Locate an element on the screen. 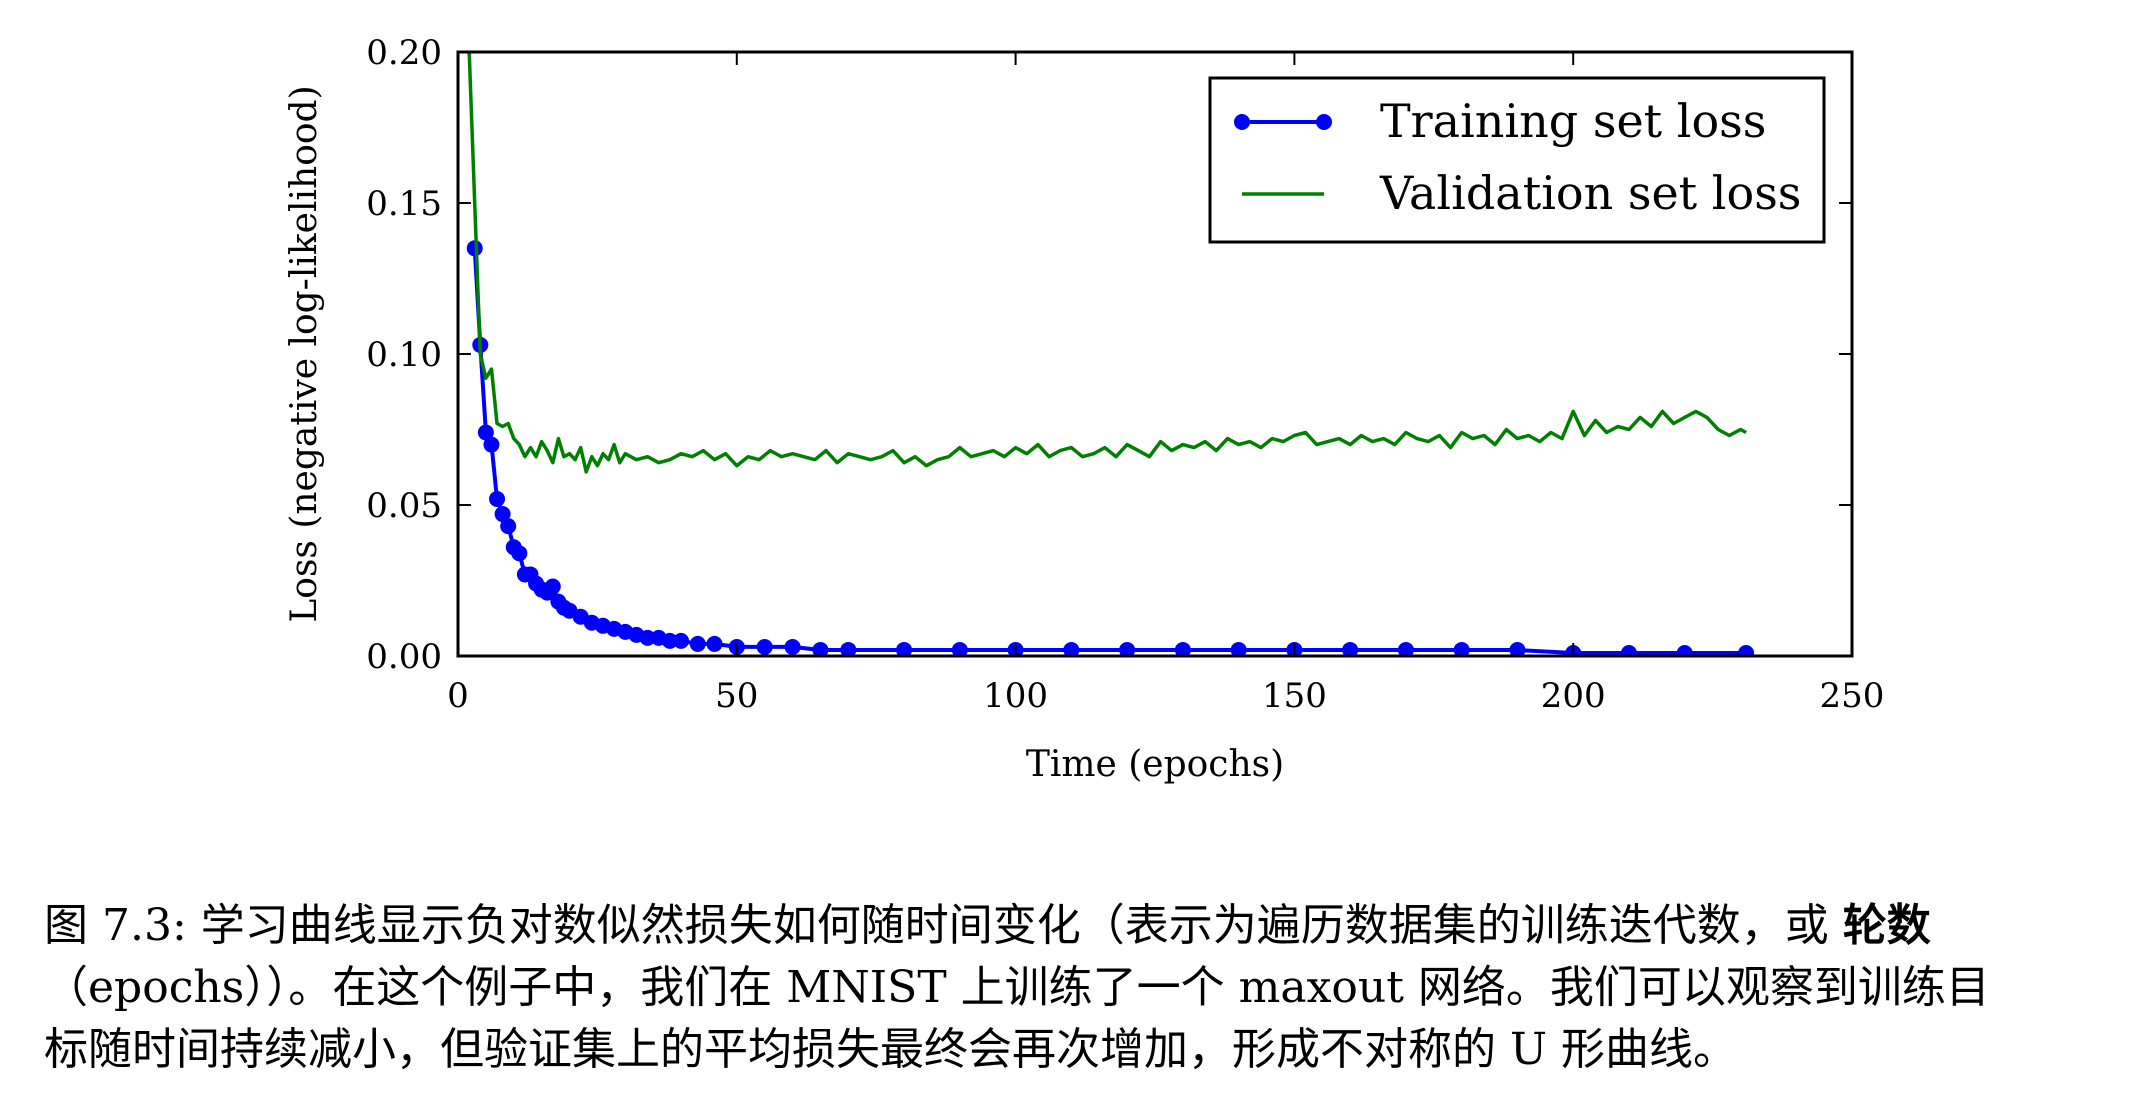 The height and width of the screenshot is (1118, 2149). legend-box is located at coordinates (1517, 160).